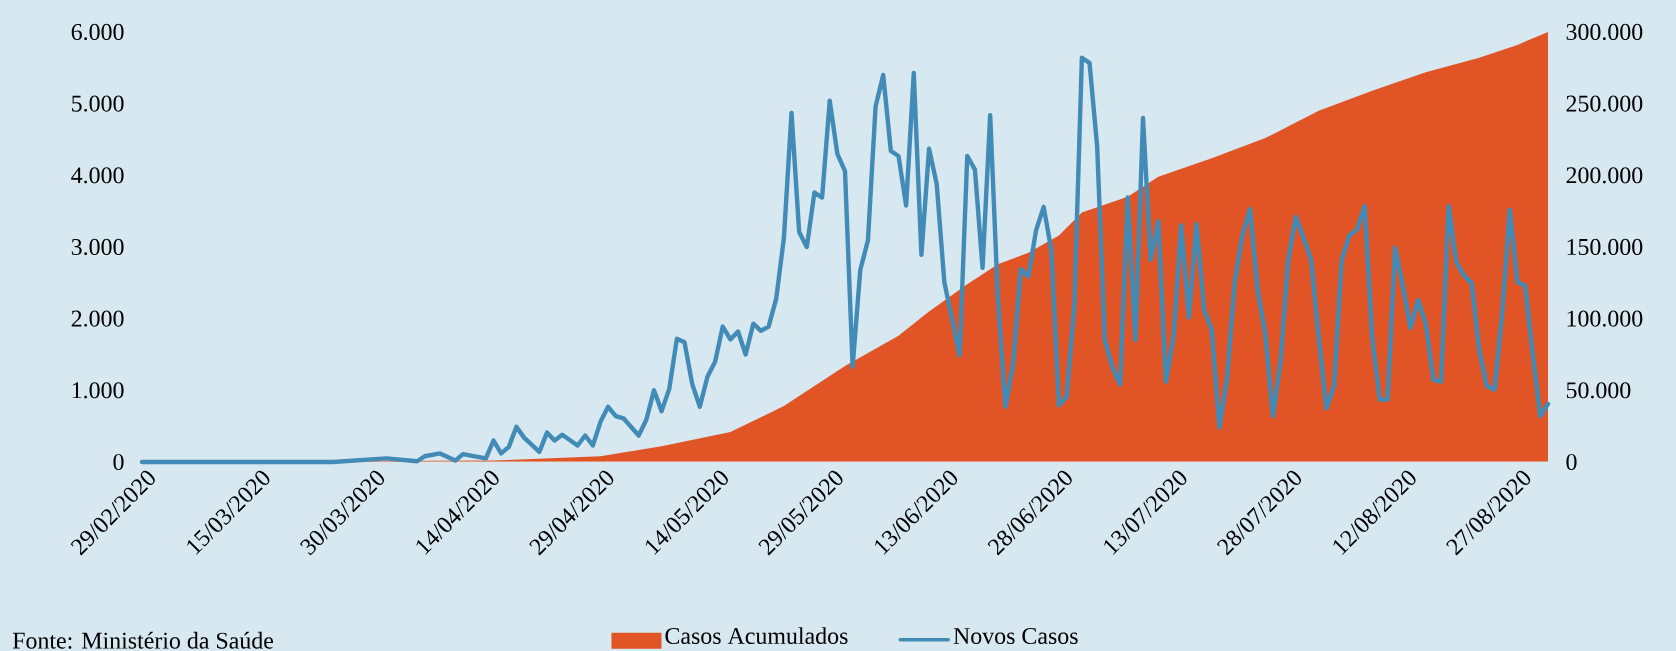 The height and width of the screenshot is (651, 1676). Describe the element at coordinates (1015, 636) in the screenshot. I see `legend-label: Novos Casos` at that location.